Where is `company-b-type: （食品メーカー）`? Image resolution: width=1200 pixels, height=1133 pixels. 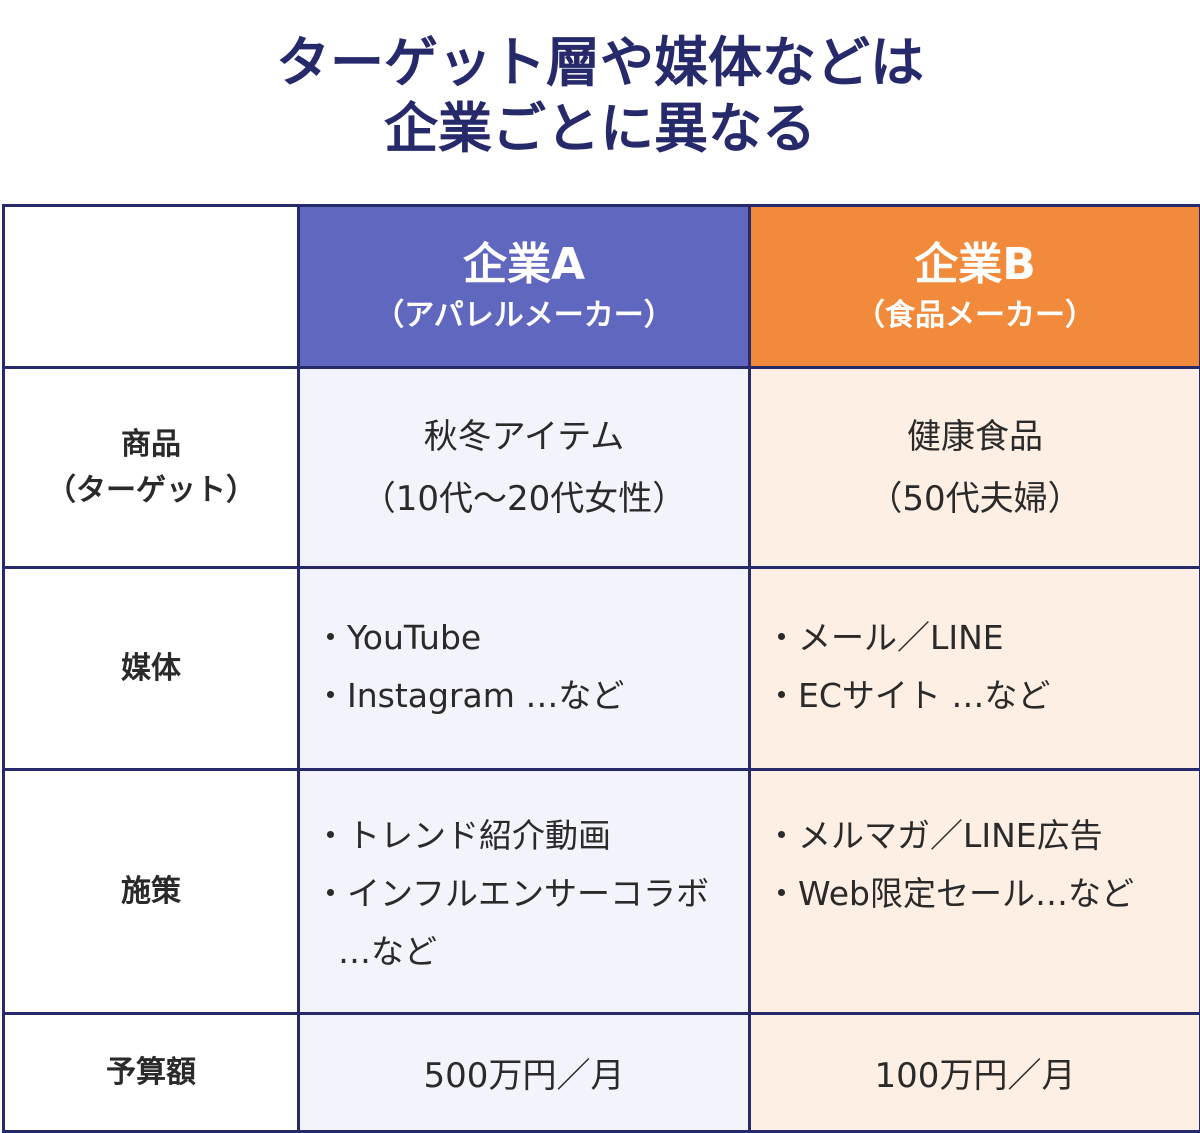 company-b-type: （食品メーカー） is located at coordinates (975, 316).